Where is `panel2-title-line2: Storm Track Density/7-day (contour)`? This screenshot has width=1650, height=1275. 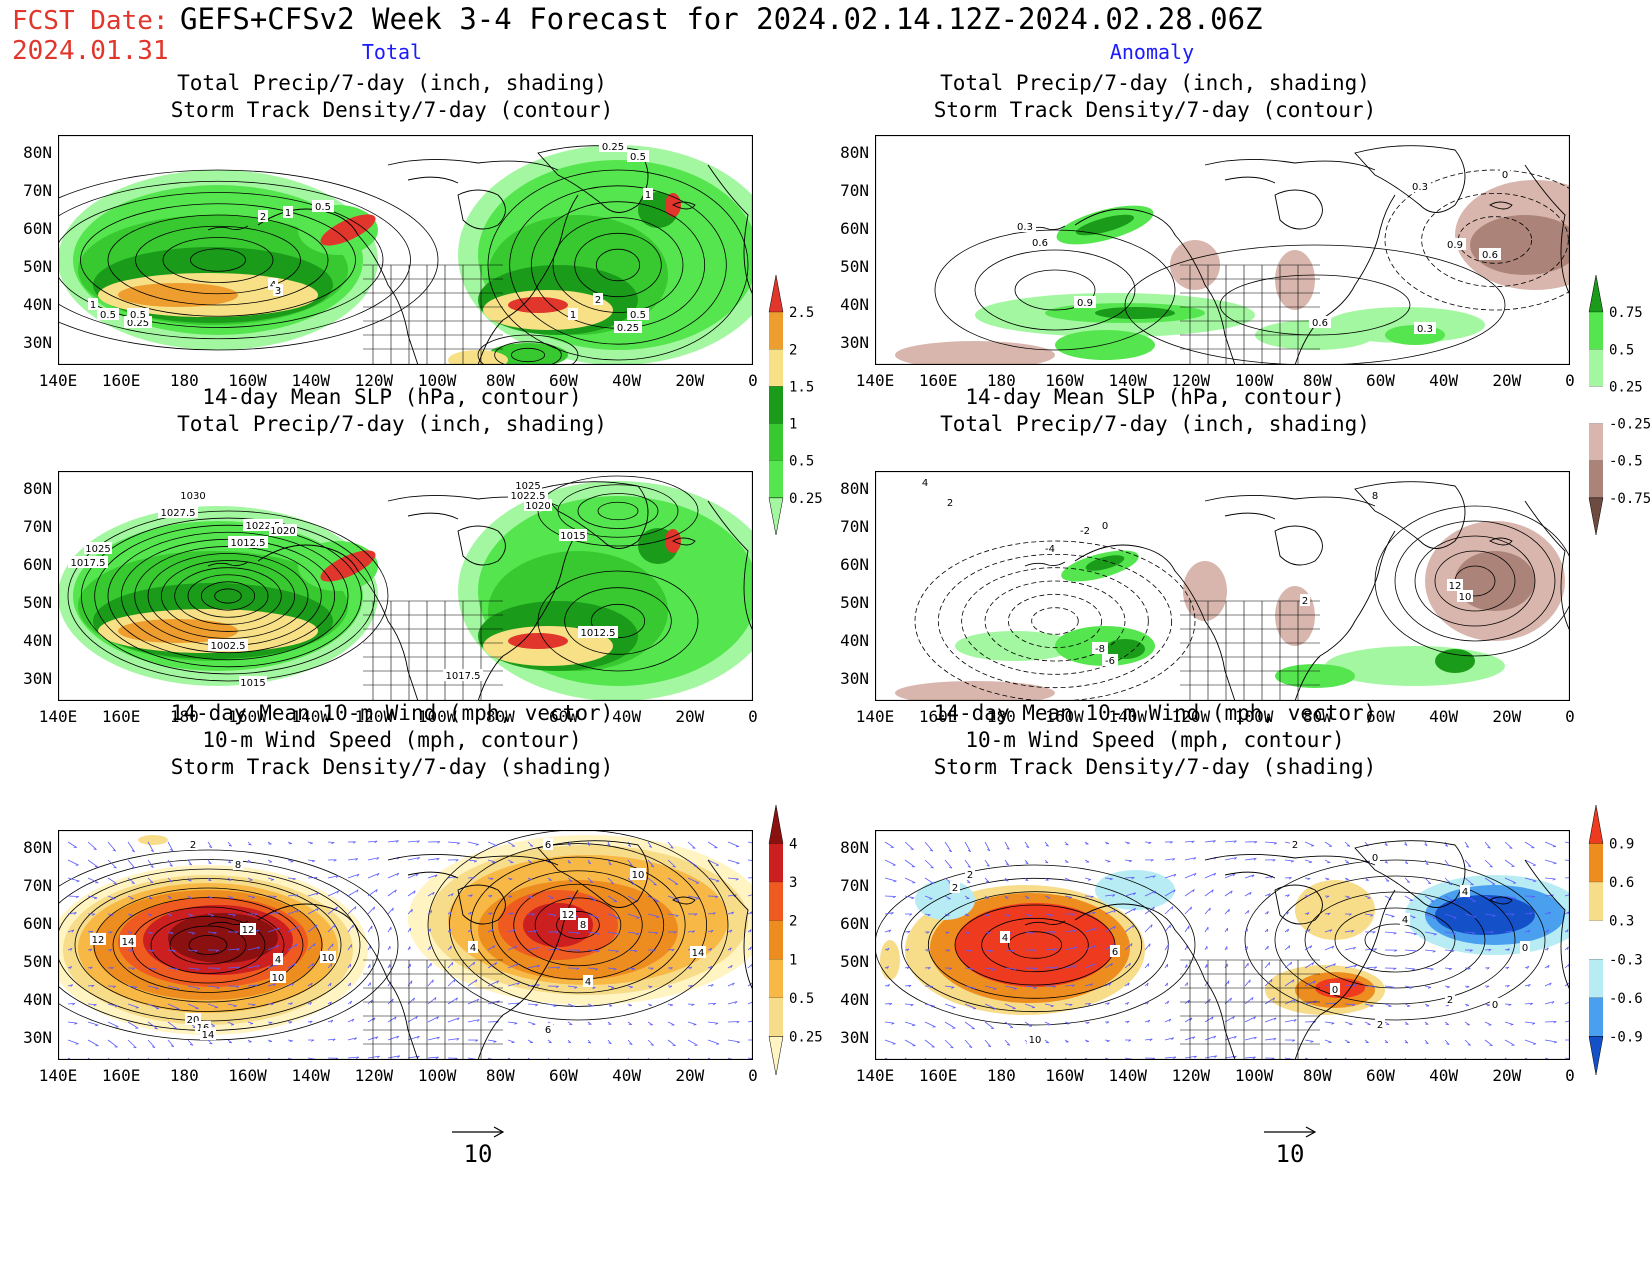 panel2-title-line2: Storm Track Density/7-day (contour) is located at coordinates (1155, 110).